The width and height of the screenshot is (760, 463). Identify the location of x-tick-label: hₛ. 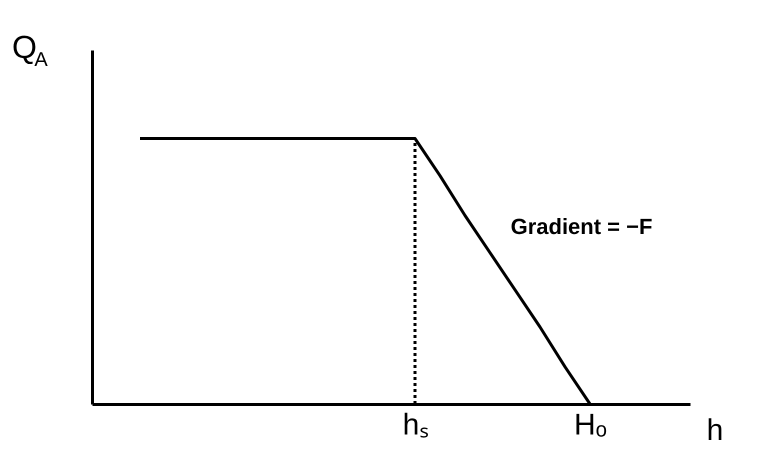
(415, 425).